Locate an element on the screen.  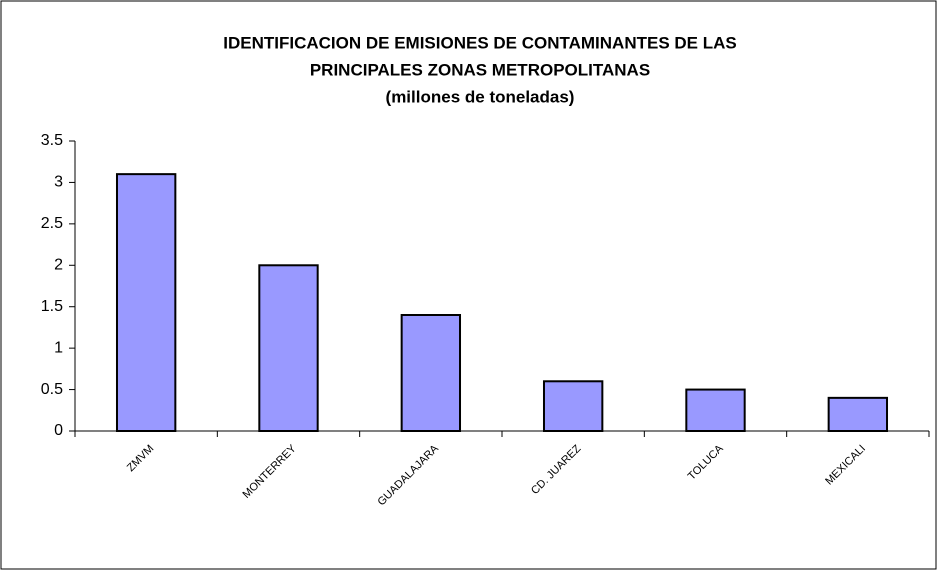
chart-subtitle: (millones de toneladas) is located at coordinates (480, 96).